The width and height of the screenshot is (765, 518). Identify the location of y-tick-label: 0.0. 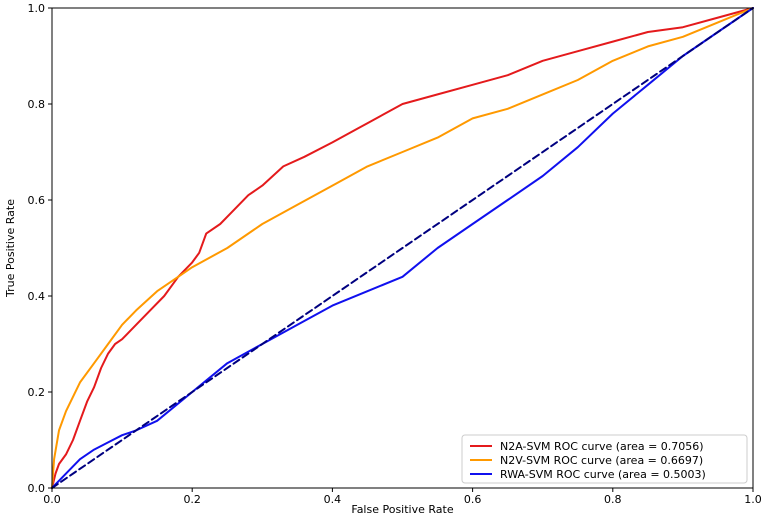
(37, 488).